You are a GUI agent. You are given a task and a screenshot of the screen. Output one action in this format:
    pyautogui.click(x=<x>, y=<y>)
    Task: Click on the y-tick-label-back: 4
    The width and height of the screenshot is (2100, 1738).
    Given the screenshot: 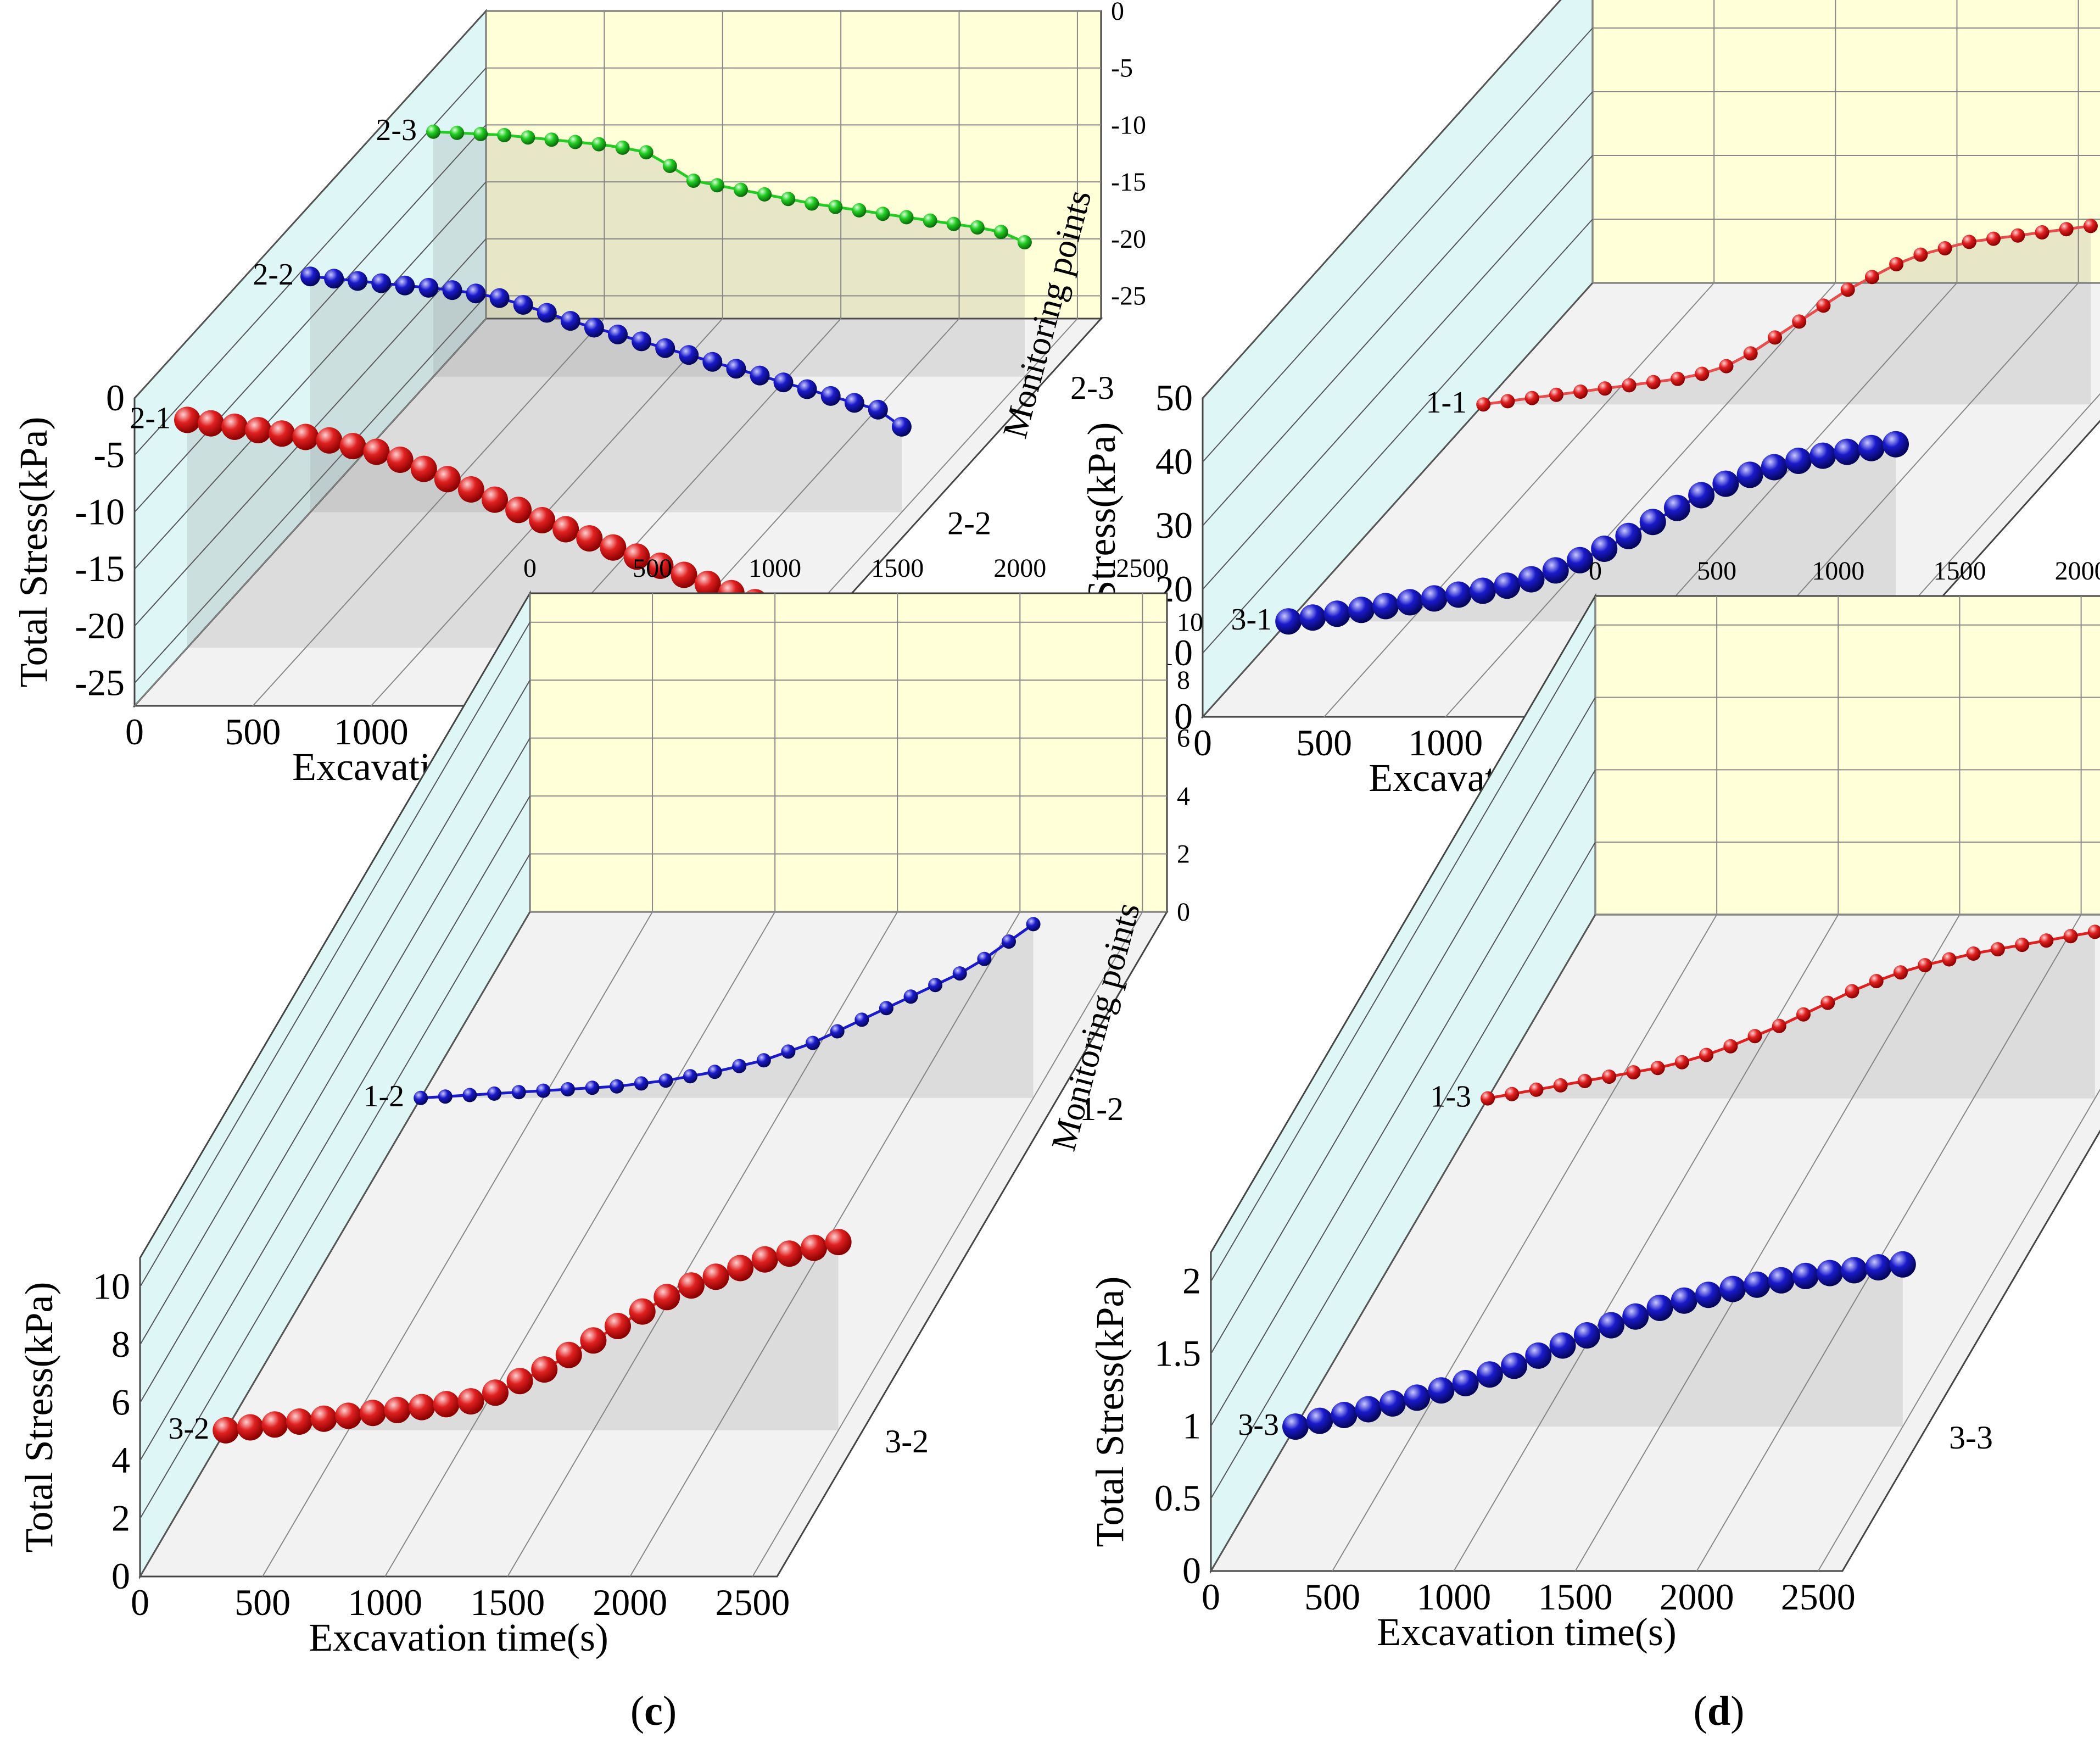 What is the action you would take?
    pyautogui.click(x=1183, y=797)
    